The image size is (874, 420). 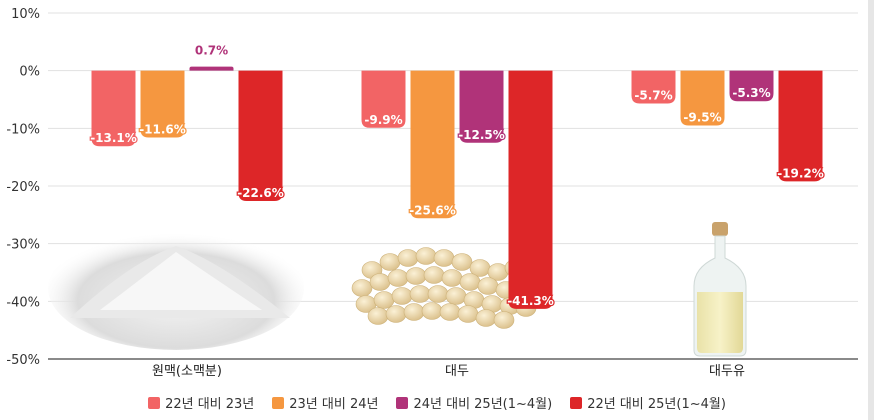 What do you see at coordinates (260, 193) in the screenshot?
I see `data-label: -22.6%` at bounding box center [260, 193].